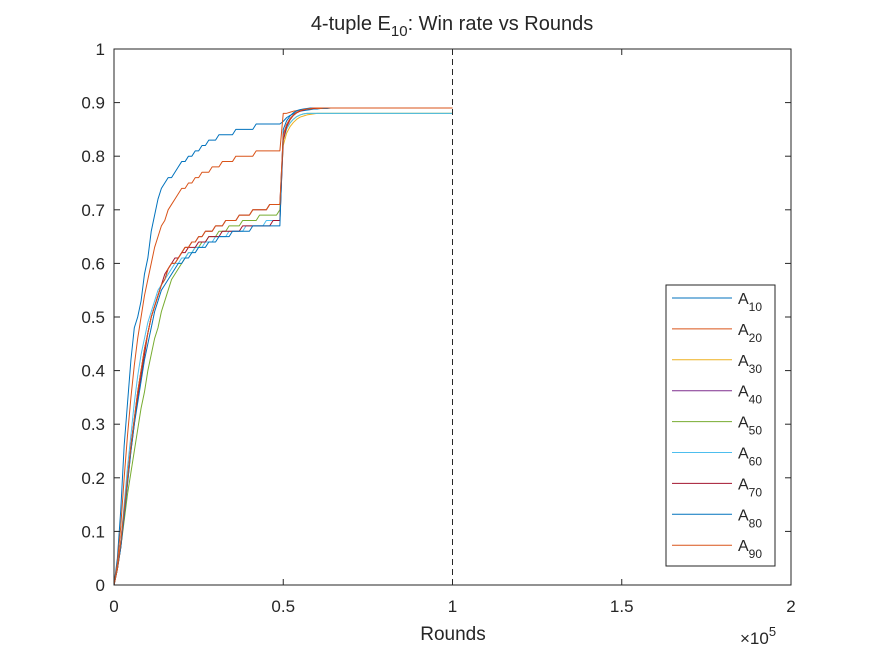  Describe the element at coordinates (453, 634) in the screenshot. I see `x-axis-label: Rounds` at that location.